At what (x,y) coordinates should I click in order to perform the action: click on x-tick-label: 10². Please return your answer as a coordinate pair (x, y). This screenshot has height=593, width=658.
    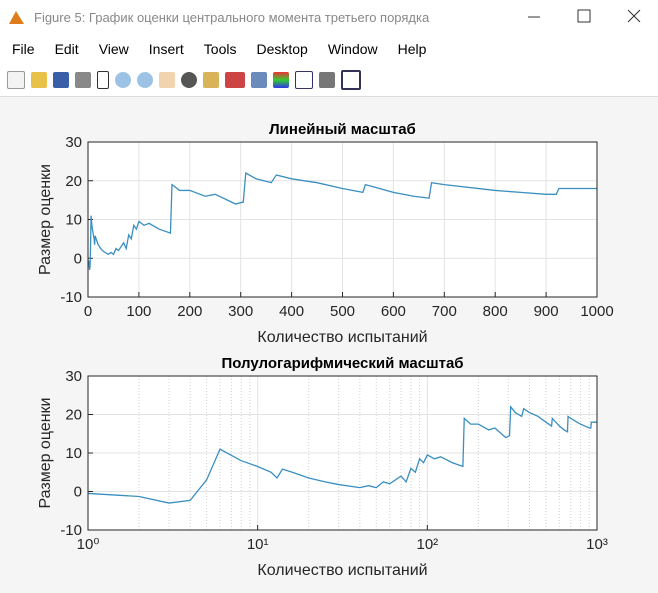
    Looking at the image, I should click on (427, 544).